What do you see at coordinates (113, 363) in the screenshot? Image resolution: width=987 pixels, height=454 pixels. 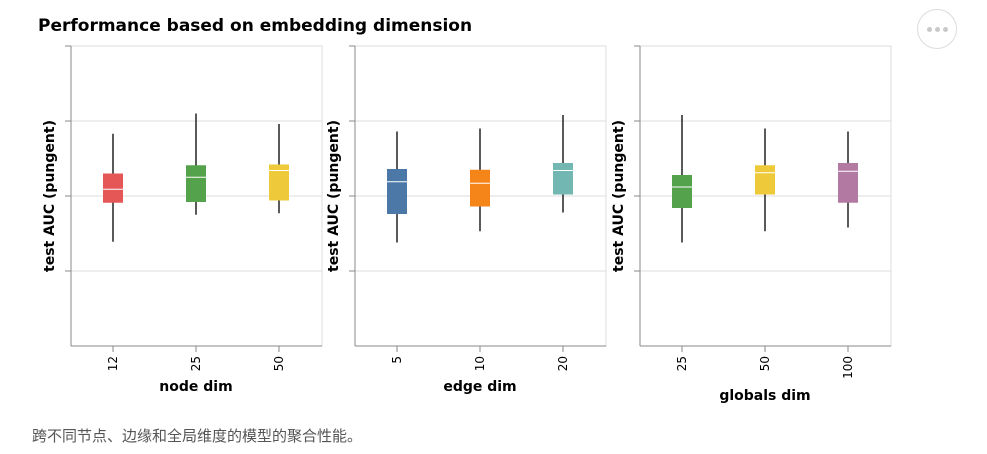 I see `x-tick-label: 12` at bounding box center [113, 363].